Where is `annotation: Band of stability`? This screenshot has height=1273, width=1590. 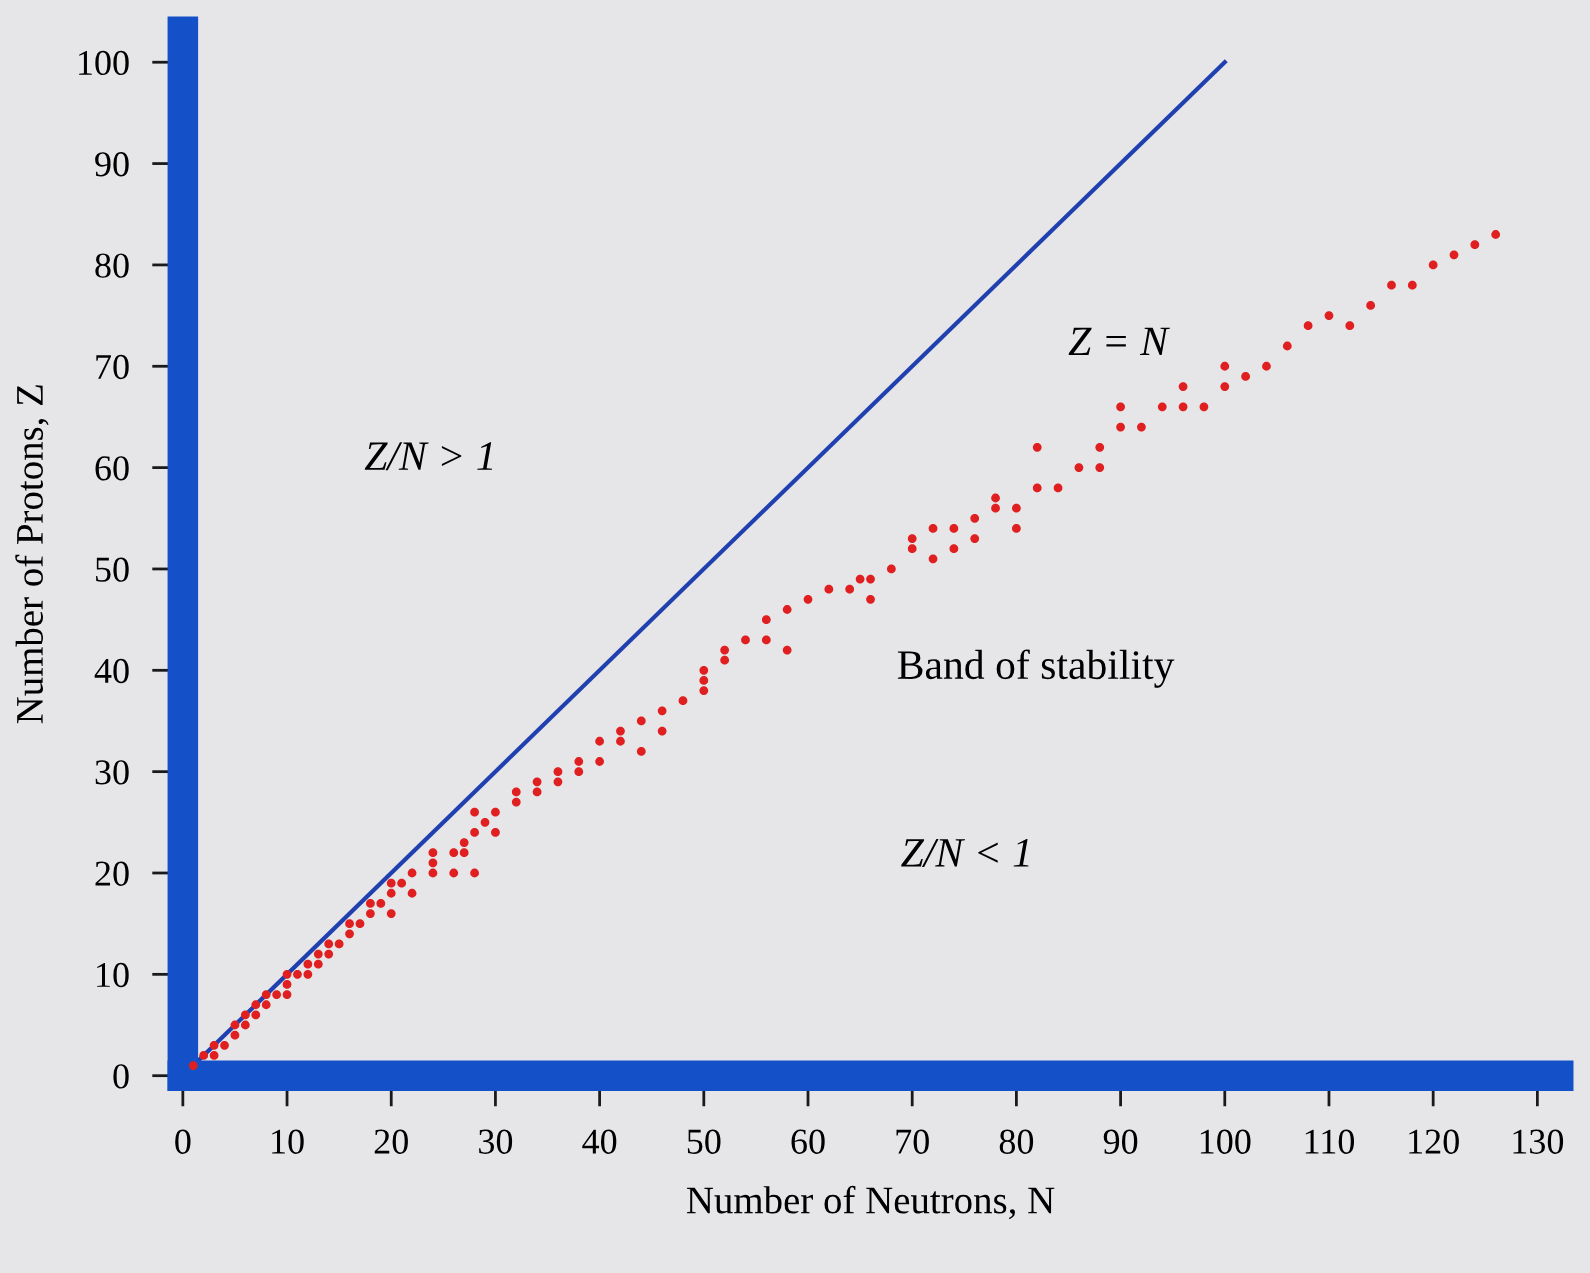
annotation: Band of stability is located at coordinates (1036, 668).